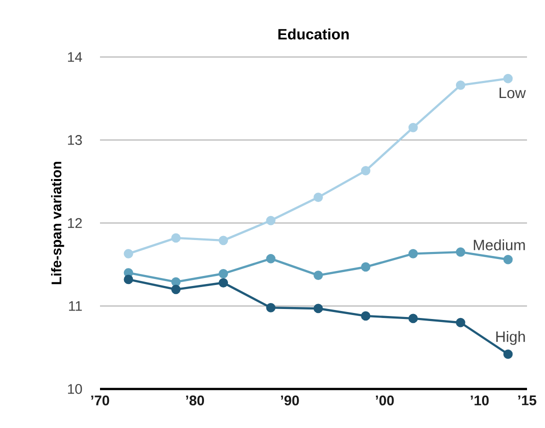 The width and height of the screenshot is (545, 428). Describe the element at coordinates (75, 57) in the screenshot. I see `y-tick-label: 14` at that location.